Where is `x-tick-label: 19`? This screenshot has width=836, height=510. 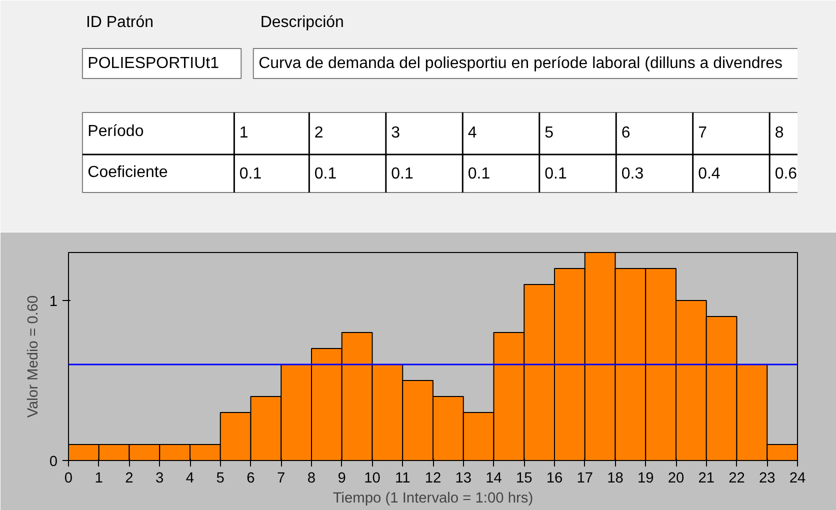
x-tick-label: 19 is located at coordinates (645, 478).